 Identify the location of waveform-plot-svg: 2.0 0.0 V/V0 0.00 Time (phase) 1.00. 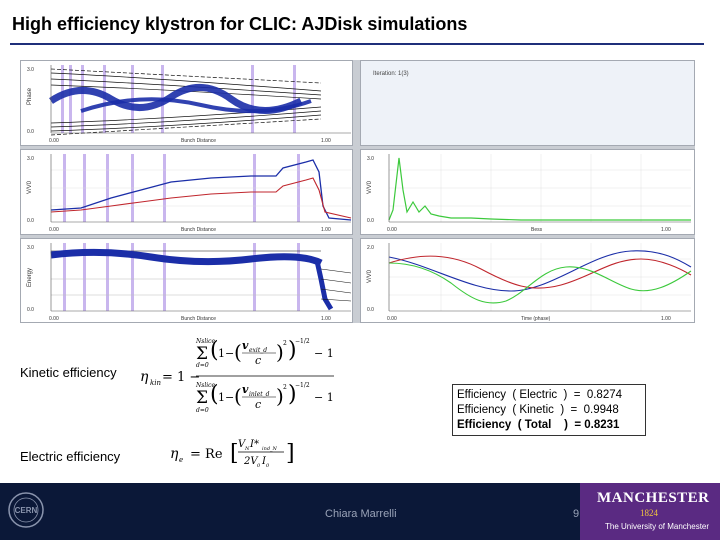
(529, 282).